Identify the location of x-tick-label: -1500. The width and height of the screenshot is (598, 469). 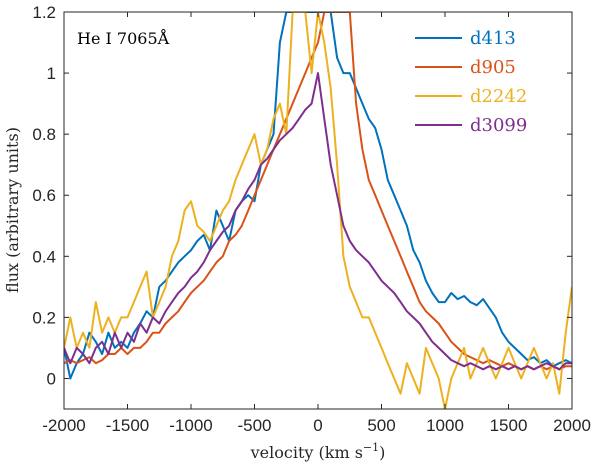
(127, 425).